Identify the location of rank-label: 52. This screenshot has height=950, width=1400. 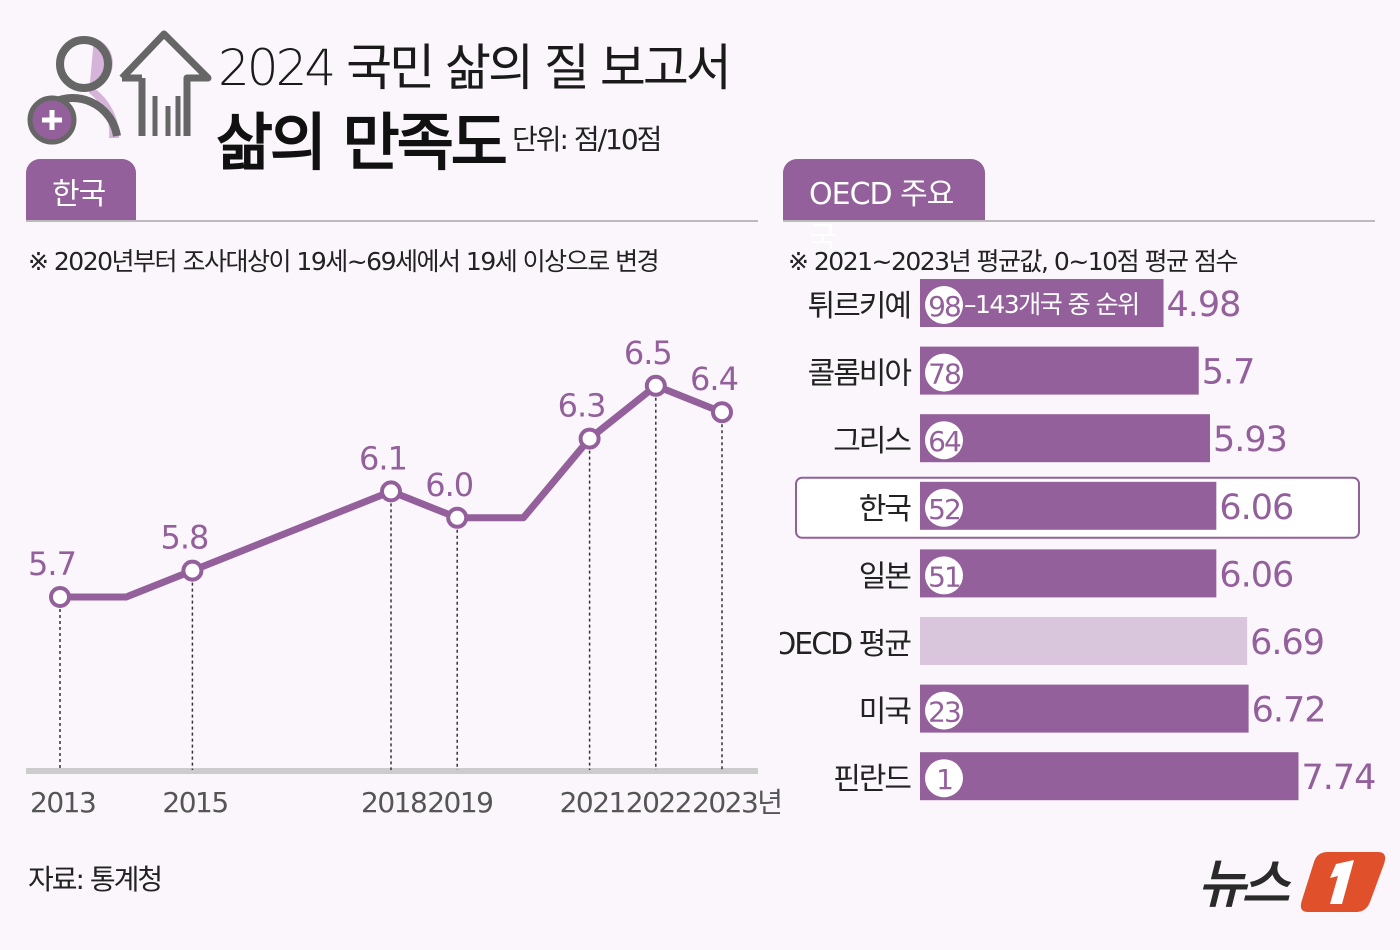
(944, 509).